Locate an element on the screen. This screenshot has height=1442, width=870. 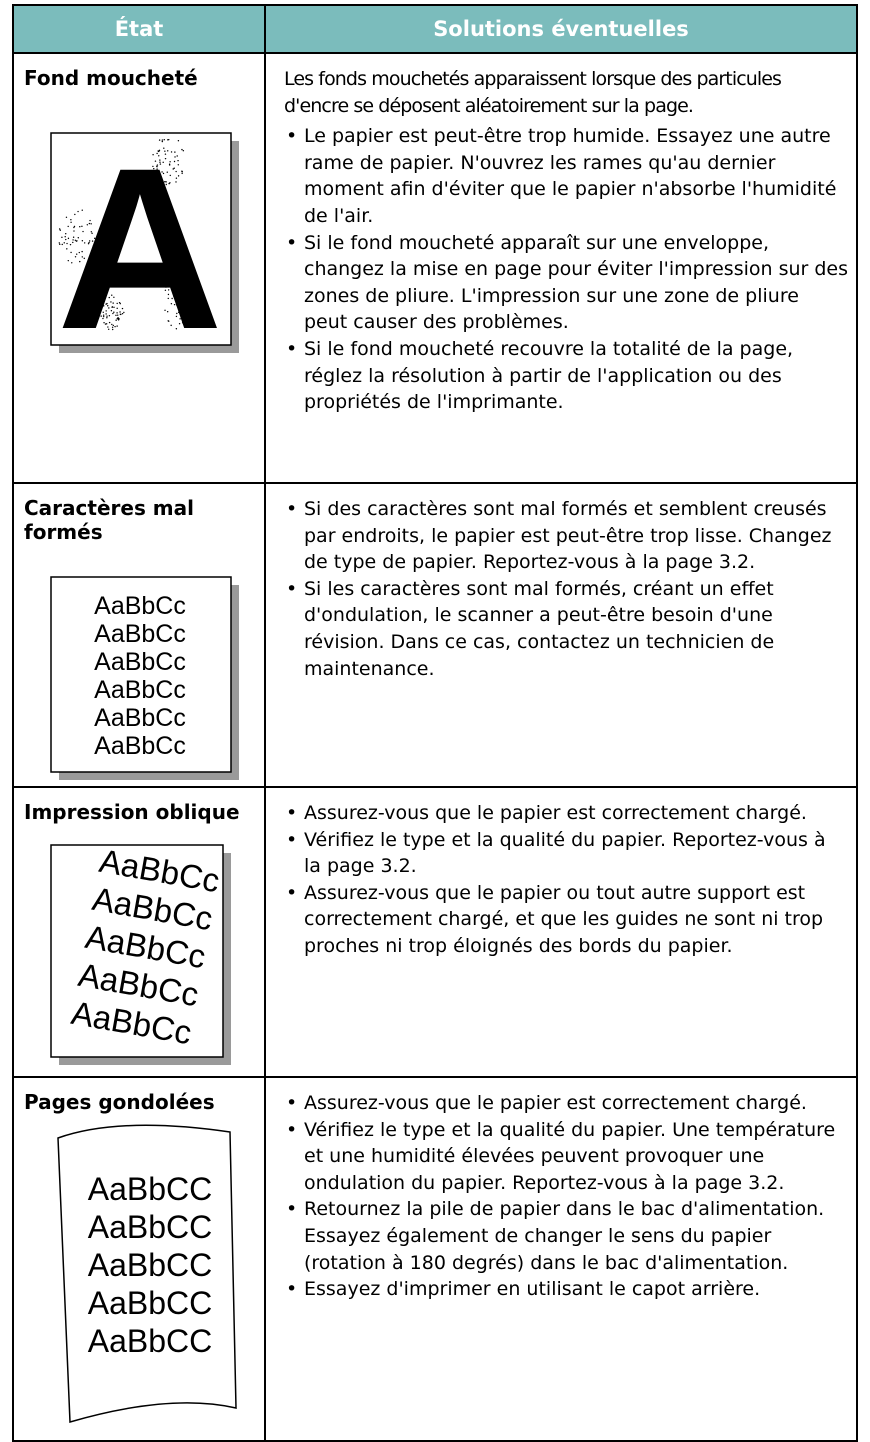
curled-page is located at coordinates (147, 1273).